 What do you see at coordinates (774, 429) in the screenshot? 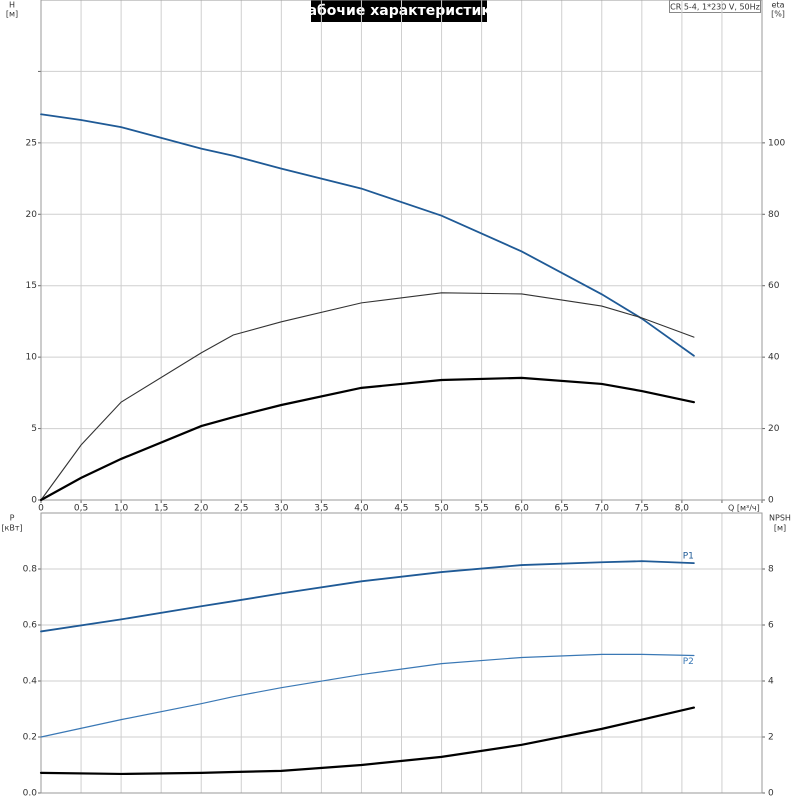
I see `y2-tick-label: 20` at bounding box center [774, 429].